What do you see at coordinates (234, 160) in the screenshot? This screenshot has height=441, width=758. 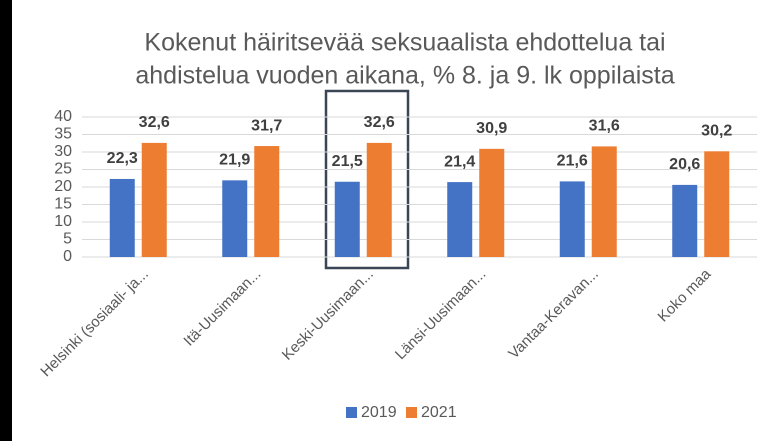 I see `value-label: 21,9` at bounding box center [234, 160].